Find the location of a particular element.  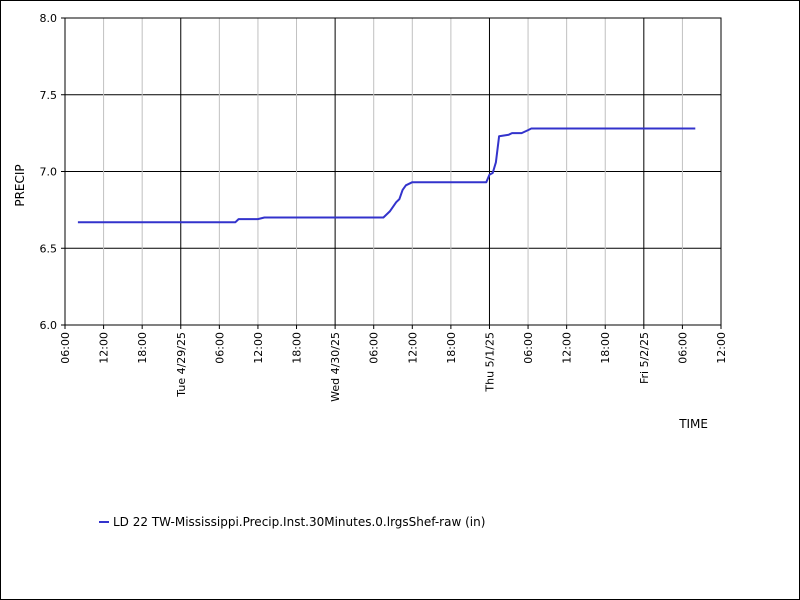

y-axis-ticks: 6.0 6.5 7.0 7.5 8.0 is located at coordinates (52, 172).